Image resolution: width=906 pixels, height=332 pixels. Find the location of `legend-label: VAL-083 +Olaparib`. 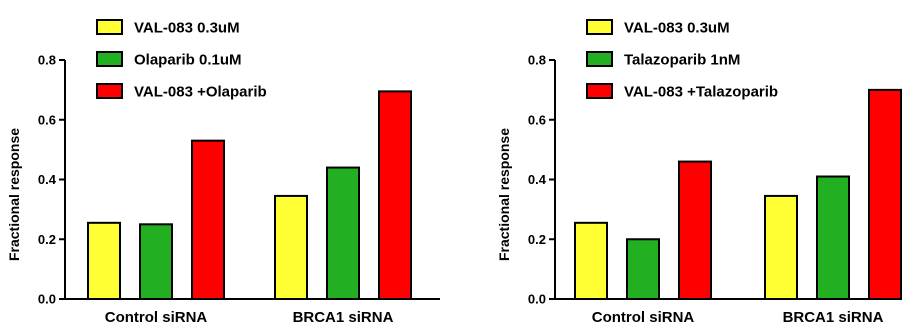

legend-label: VAL-083 +Olaparib is located at coordinates (200, 92).